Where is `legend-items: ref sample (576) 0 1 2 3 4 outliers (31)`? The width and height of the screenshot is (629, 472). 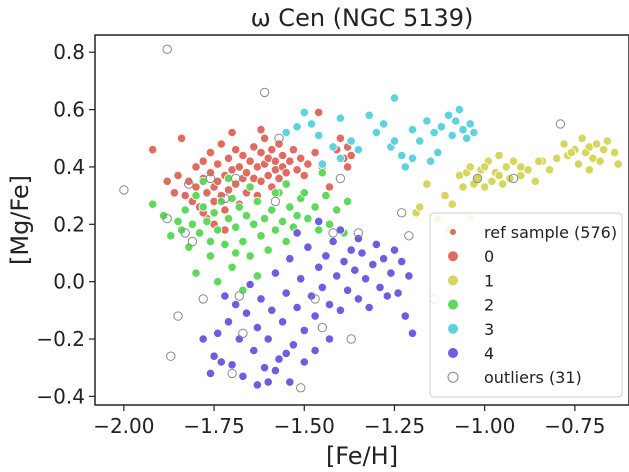
legend-items: ref sample (576) 0 1 2 3 4 outliers (31) is located at coordinates (532, 305).